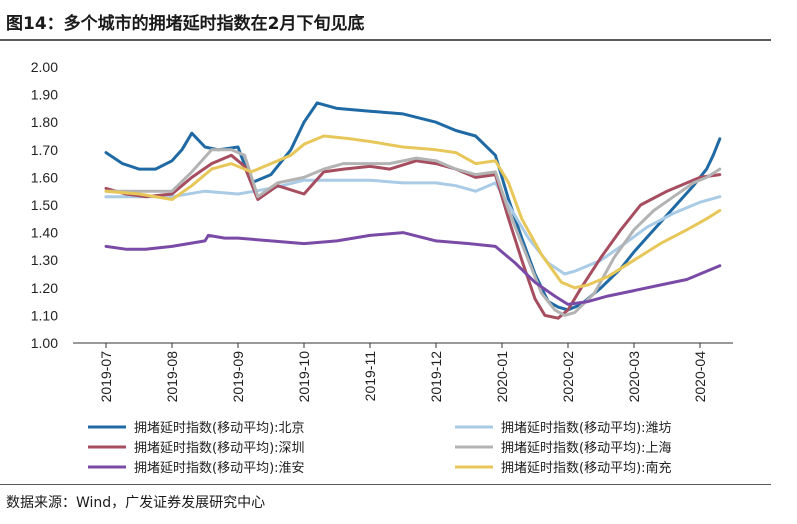 This screenshot has width=797, height=524. I want to click on chart-title: 图14：多个城市的拥堵延时指数在2月下旬见底, so click(185, 24).